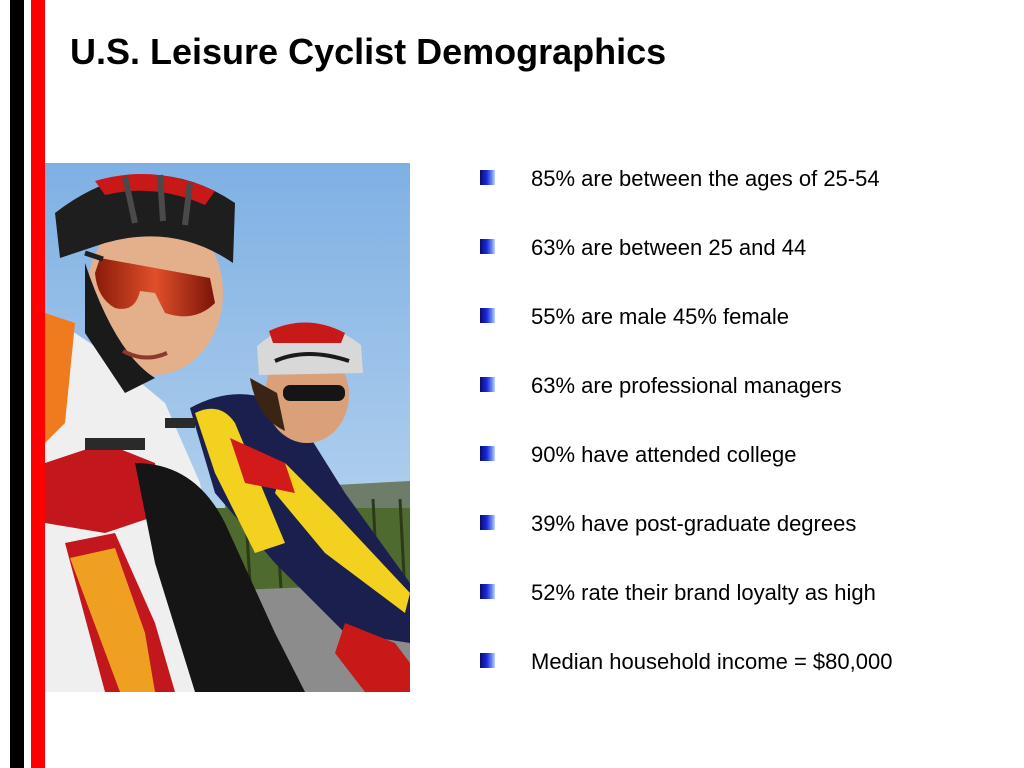 This screenshot has width=1024, height=768. Describe the element at coordinates (745, 473) in the screenshot. I see `list-item: 90% have attended college` at that location.